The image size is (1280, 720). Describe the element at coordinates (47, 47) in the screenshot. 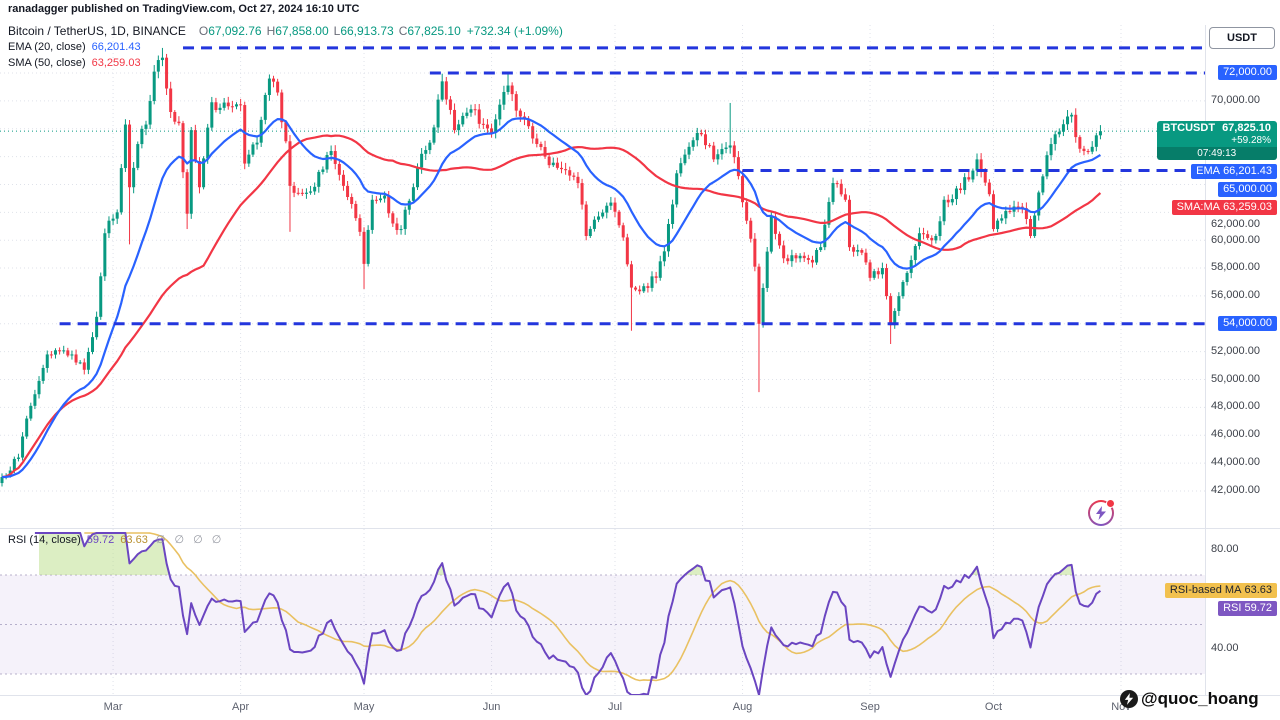

I see `ema-legend-label: EMA (20, close)` at that location.